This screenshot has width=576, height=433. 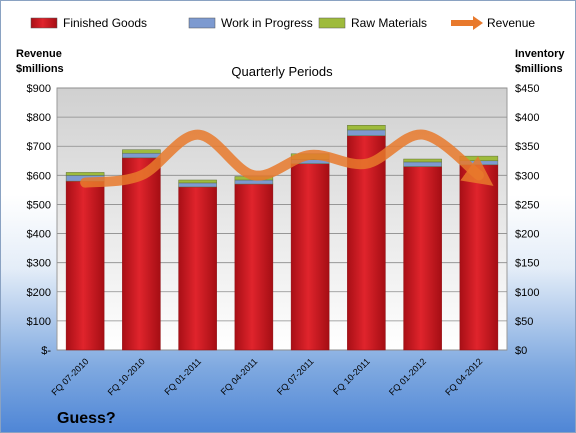 I want to click on right-axis: $0 $50 $100 $150 $200 $250 $300 $350 $400 $450, so click(x=527, y=220).